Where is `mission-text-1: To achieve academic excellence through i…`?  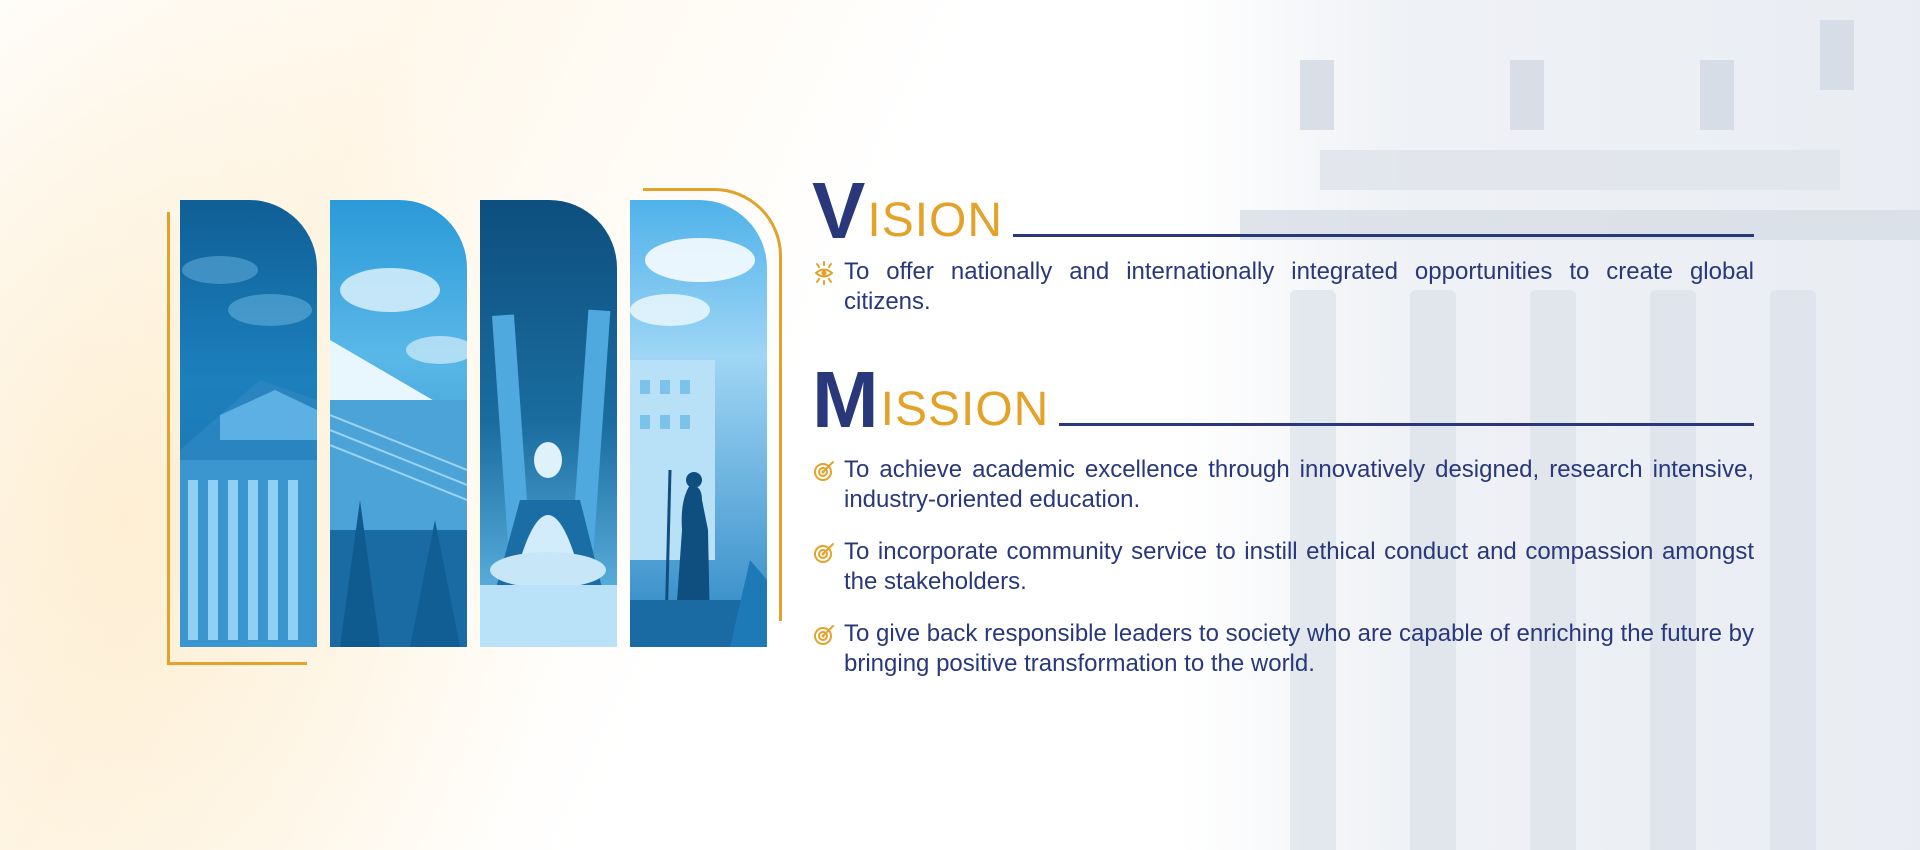 mission-text-1: To achieve academic excellence through i… is located at coordinates (1299, 484).